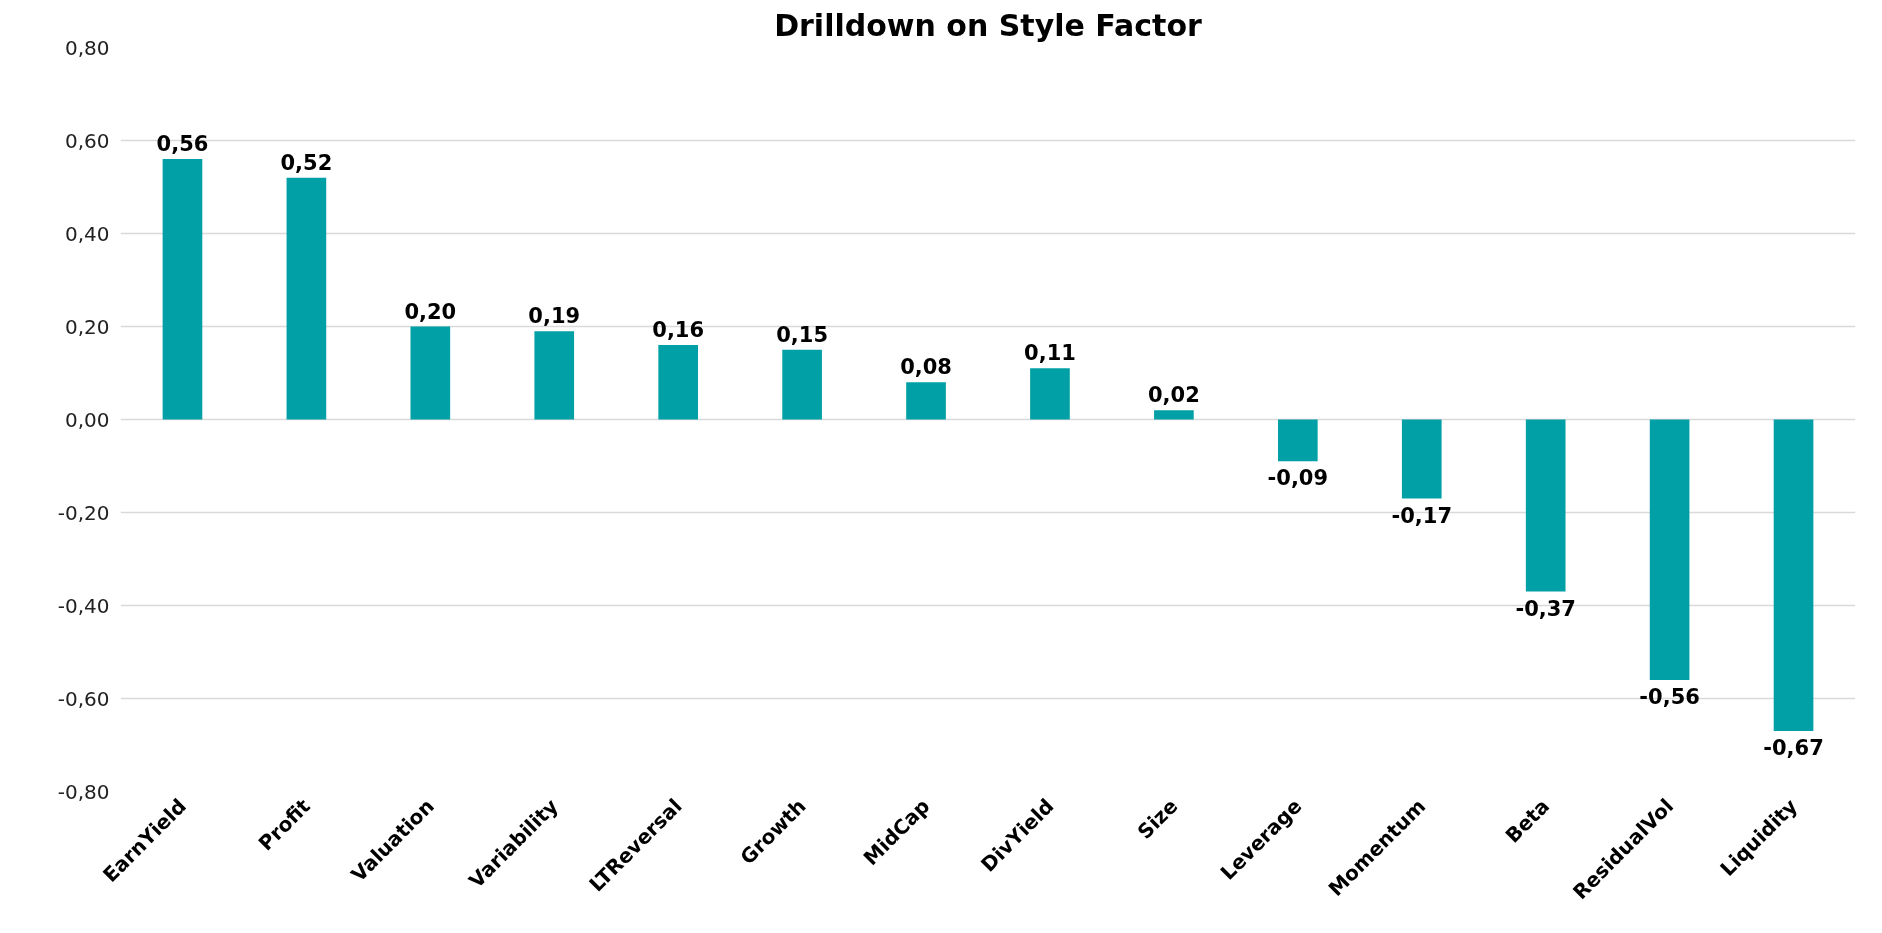 Image resolution: width=1882 pixels, height=933 pixels. What do you see at coordinates (306, 162) in the screenshot?
I see `data-label: 0,52` at bounding box center [306, 162].